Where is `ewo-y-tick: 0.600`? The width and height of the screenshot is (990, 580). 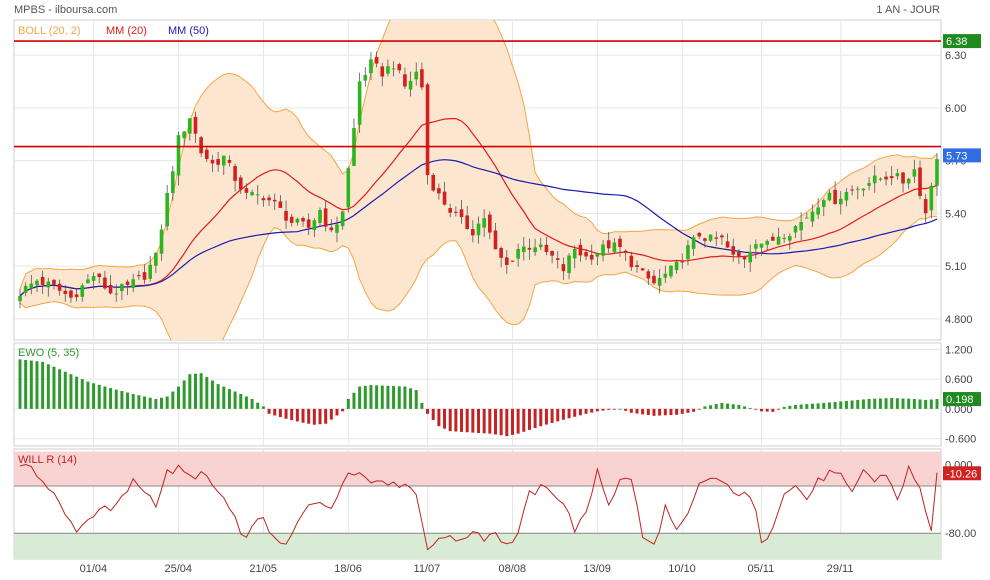
ewo-y-tick: 0.600 is located at coordinates (959, 380).